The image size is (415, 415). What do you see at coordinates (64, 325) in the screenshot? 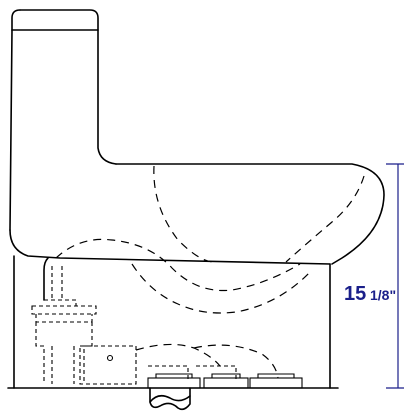
I see `water-inlet-hidden` at bounding box center [64, 325].